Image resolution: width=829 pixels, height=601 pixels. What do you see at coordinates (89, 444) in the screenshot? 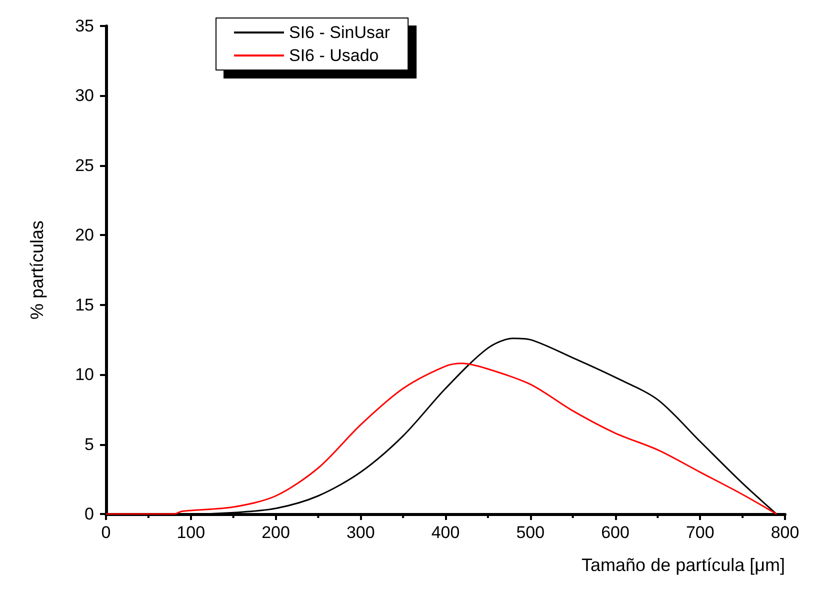
I see `y-tick-label: 5` at bounding box center [89, 444].